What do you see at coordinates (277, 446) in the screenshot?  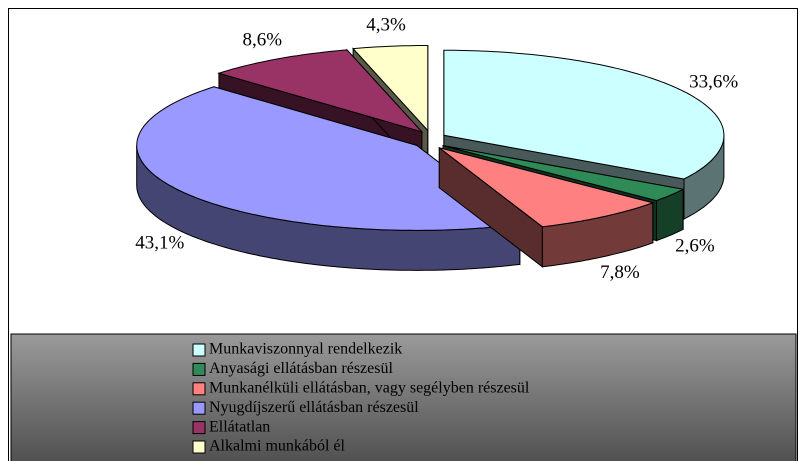 I see `legend-label: Alkalmi munkából él` at bounding box center [277, 446].